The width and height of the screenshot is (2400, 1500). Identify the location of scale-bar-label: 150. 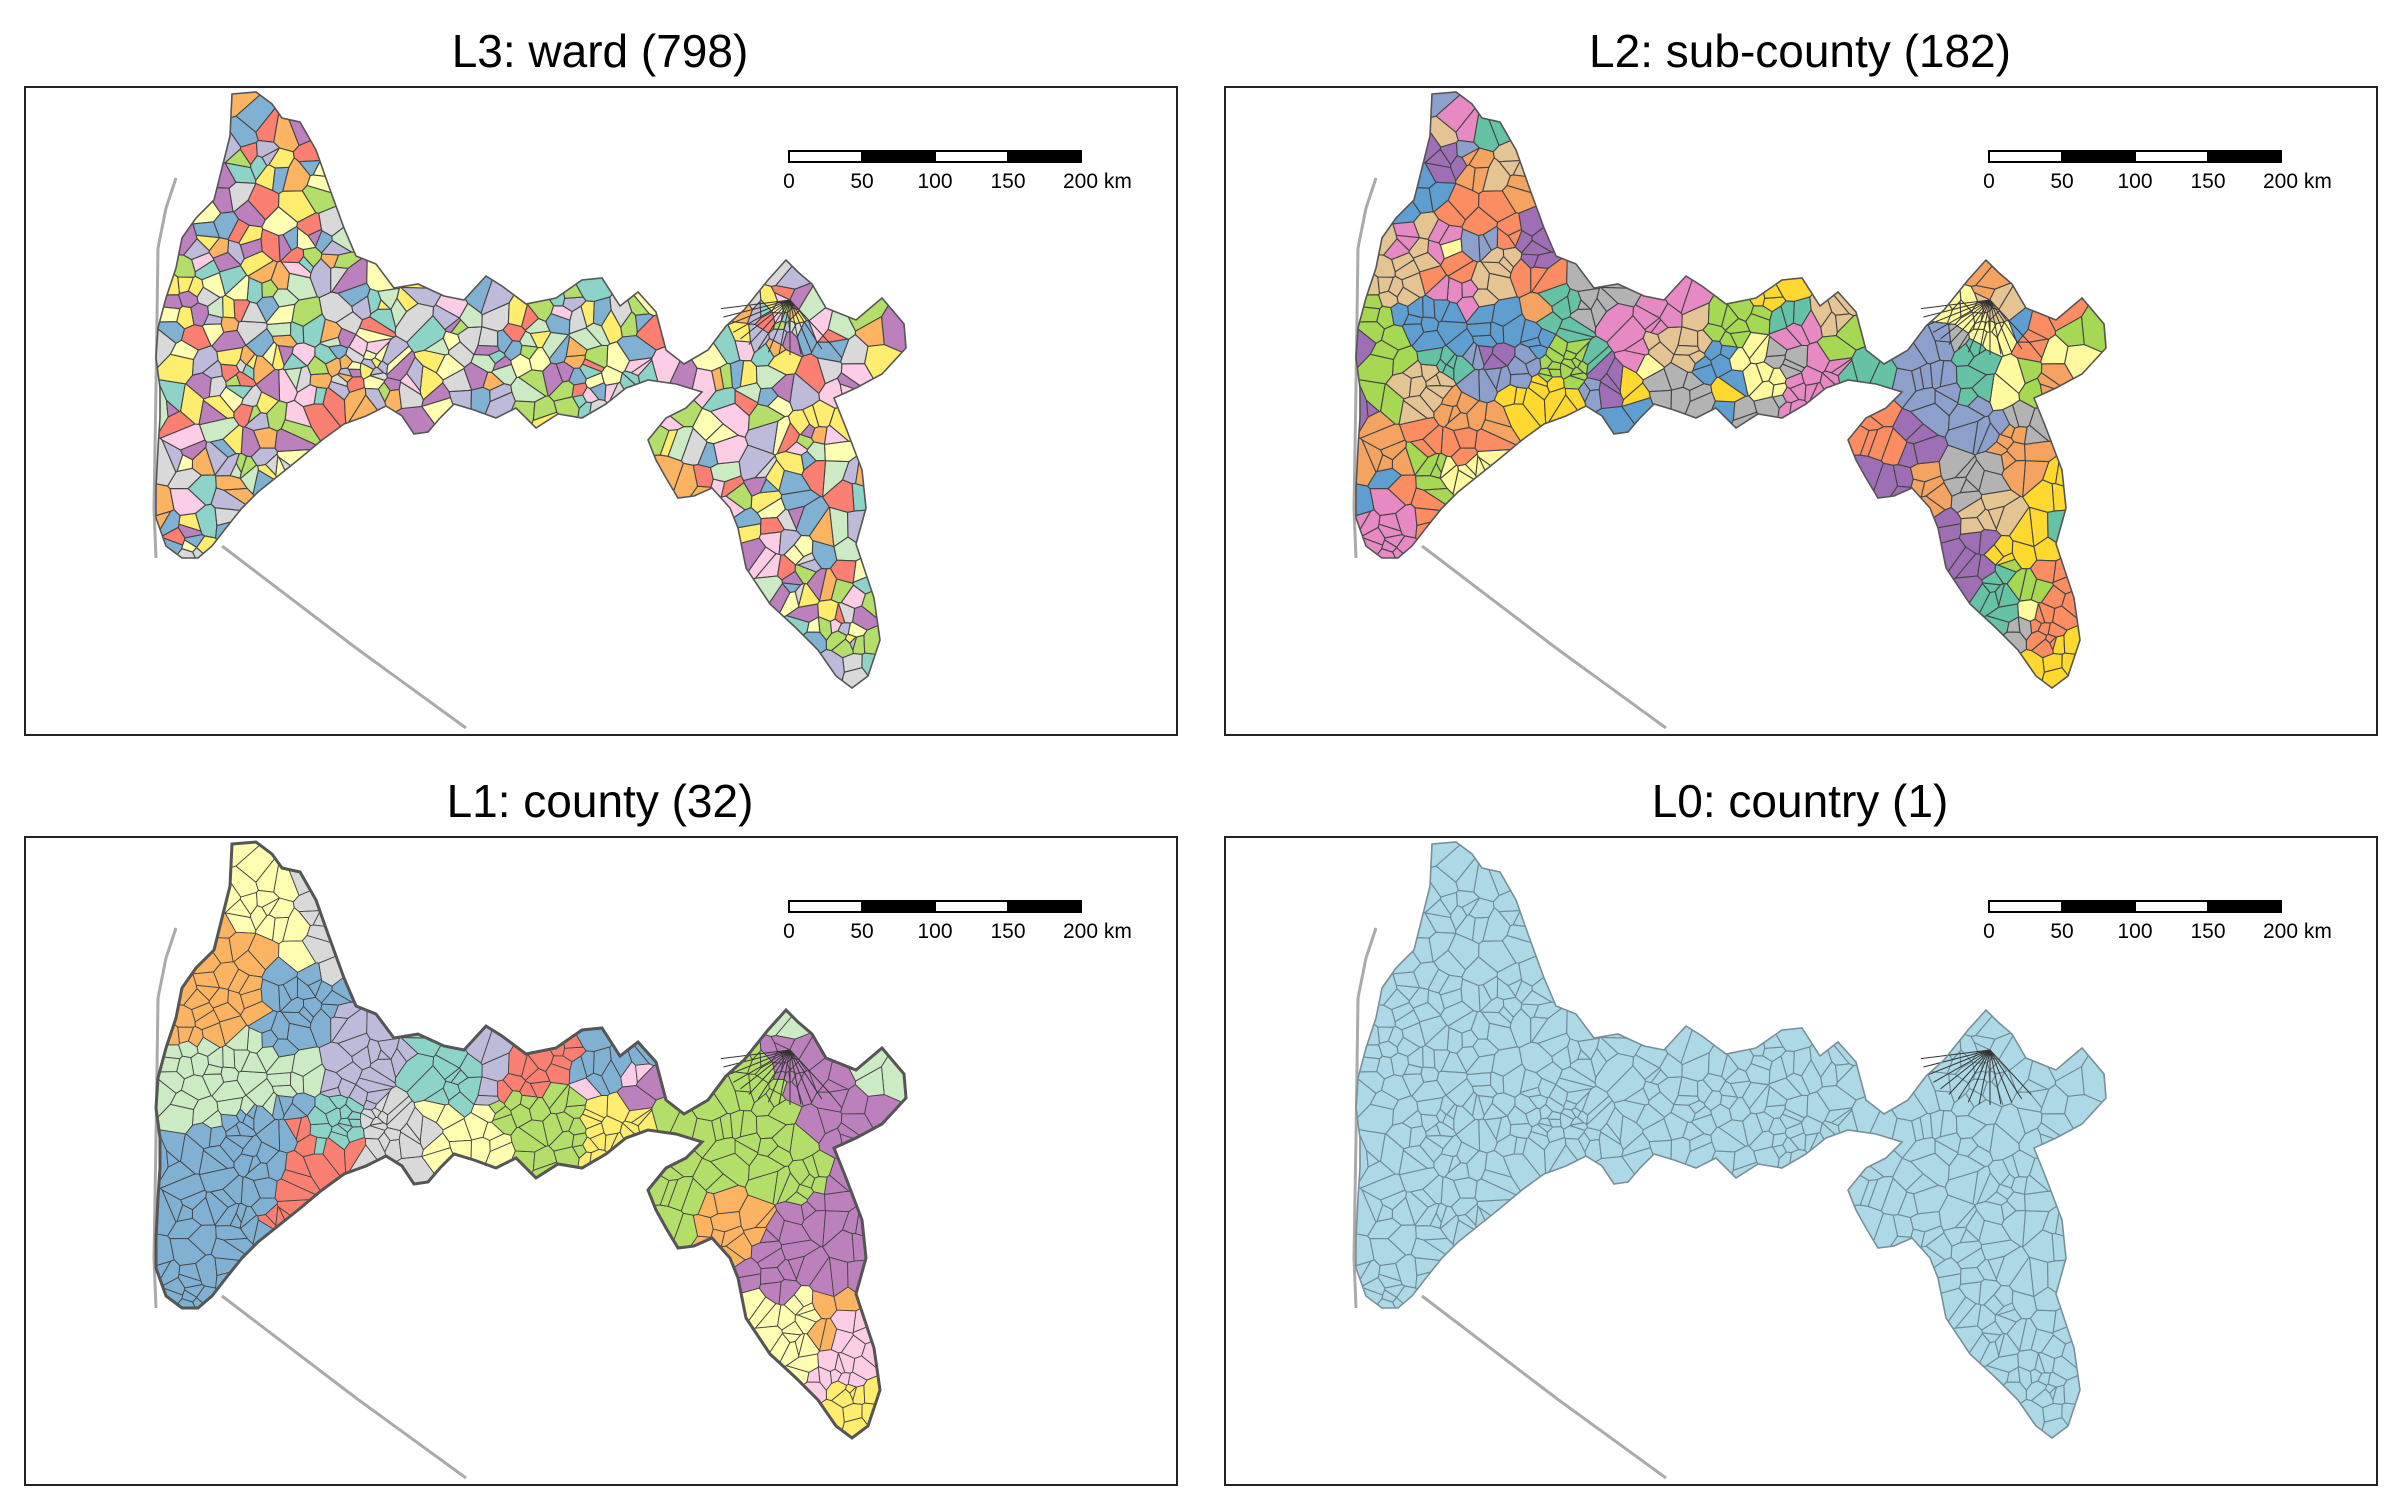
(1008, 931).